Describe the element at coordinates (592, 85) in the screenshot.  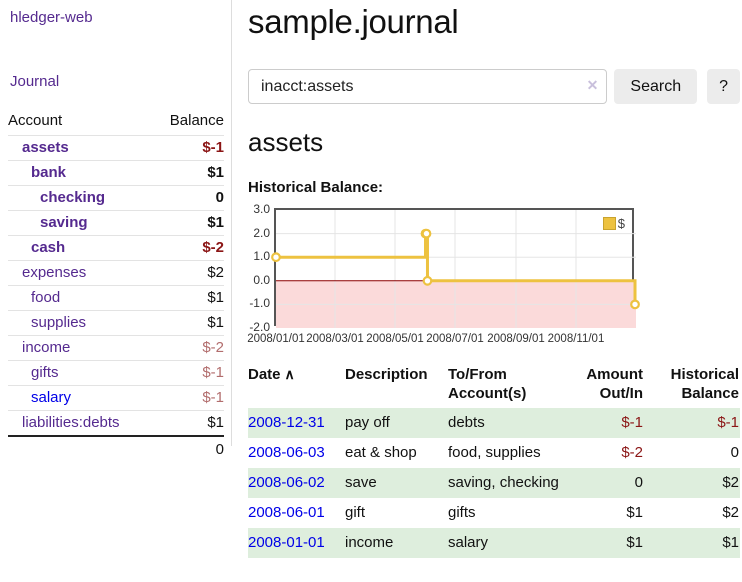
I see `clear-search-icon: ✕` at that location.